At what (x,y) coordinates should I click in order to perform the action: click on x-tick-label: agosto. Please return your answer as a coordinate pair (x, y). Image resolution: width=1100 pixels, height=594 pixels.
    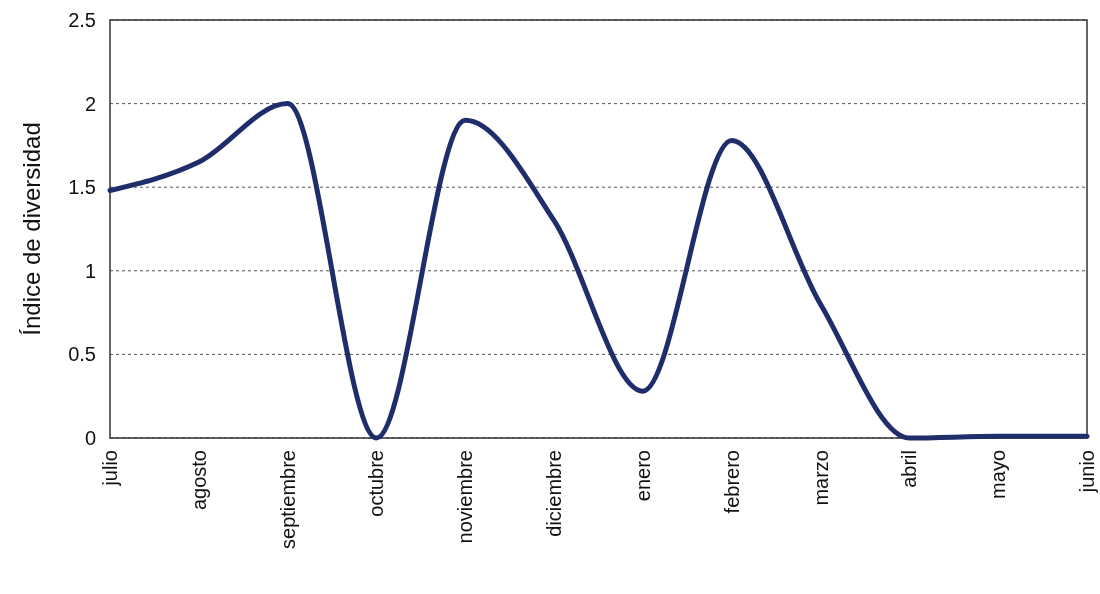
    Looking at the image, I should click on (198, 480).